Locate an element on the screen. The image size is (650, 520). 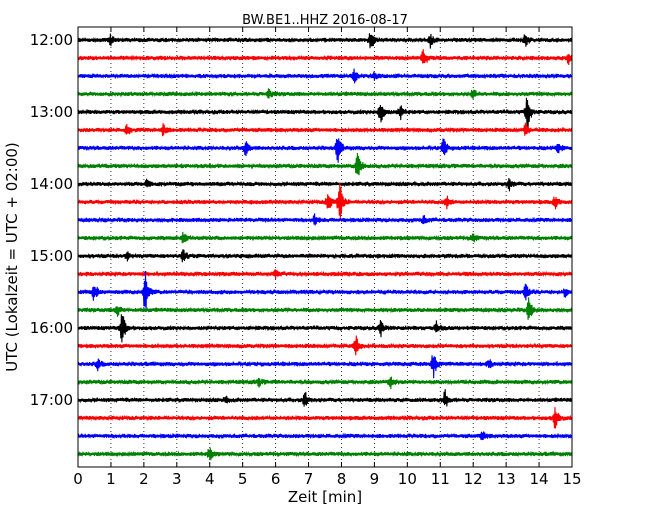
x-tick-label: 14 is located at coordinates (539, 479).